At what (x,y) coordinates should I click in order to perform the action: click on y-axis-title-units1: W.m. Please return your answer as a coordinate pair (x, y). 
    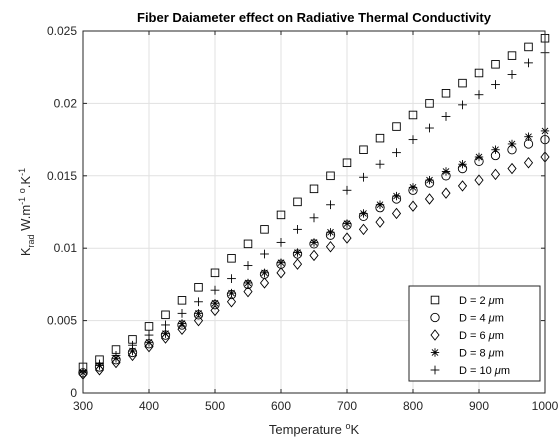
    Looking at the image, I should click on (25, 220).